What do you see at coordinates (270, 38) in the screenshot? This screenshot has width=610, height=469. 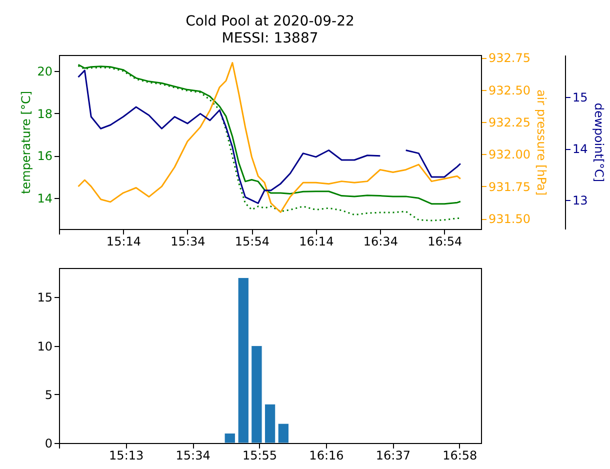 I see `chart-subtitle: MESSI: 13887` at bounding box center [270, 38].